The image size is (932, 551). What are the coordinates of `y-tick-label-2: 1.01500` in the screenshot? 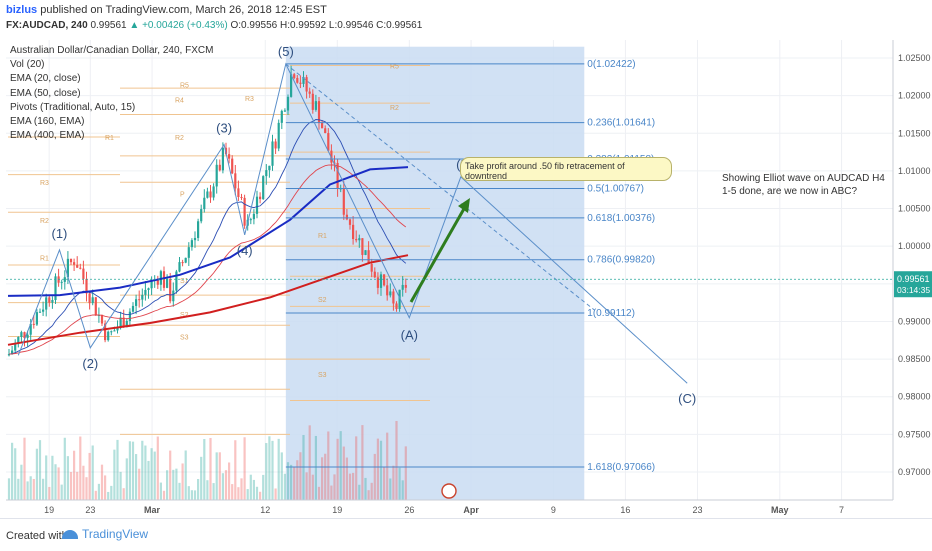 It's located at (914, 133).